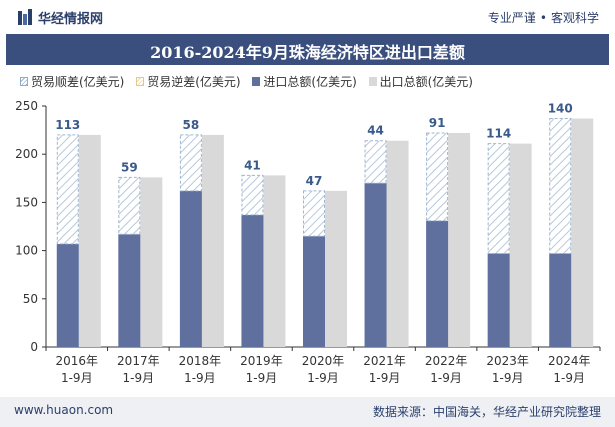 Image resolution: width=615 pixels, height=427 pixels. Describe the element at coordinates (574, 18) in the screenshot. I see `slogan-right: 客观科学` at that location.